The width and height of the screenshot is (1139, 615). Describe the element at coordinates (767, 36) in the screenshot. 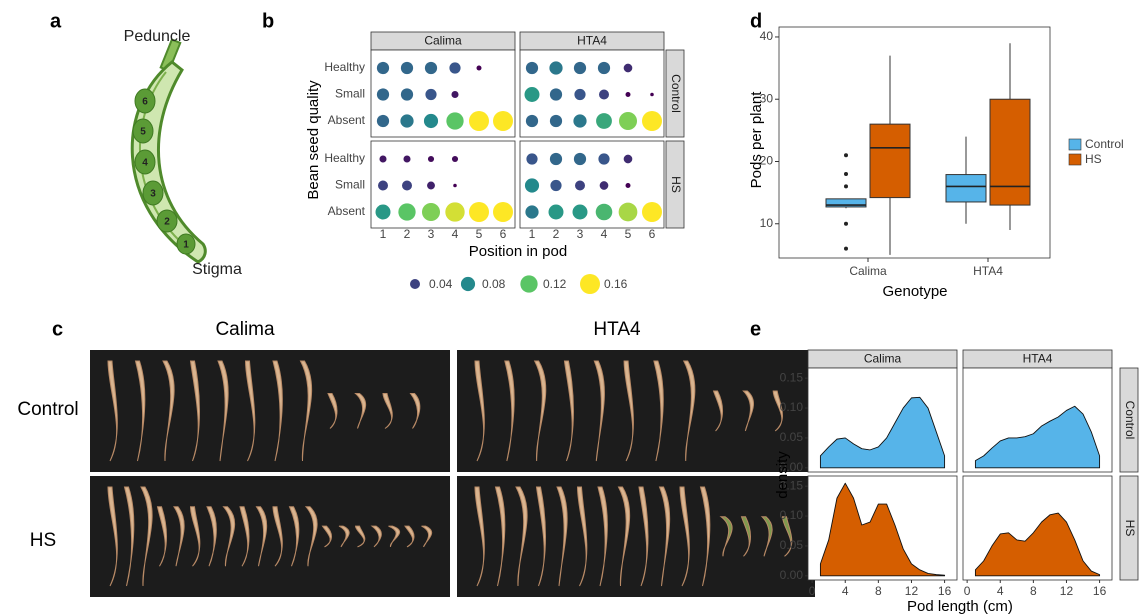

I see `y-tick-label: 40` at that location.